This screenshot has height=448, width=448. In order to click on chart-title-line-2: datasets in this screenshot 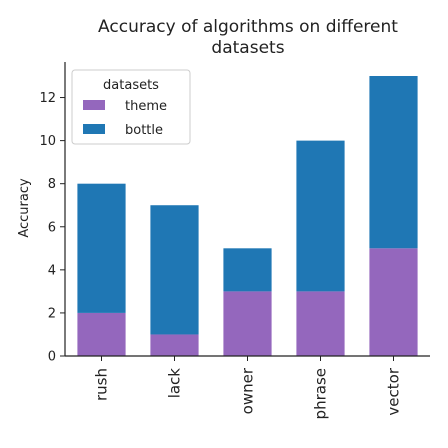, I will do `click(247, 48)`.